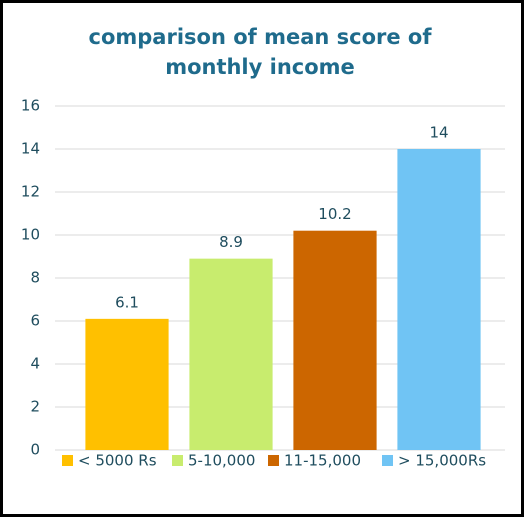 This screenshot has height=517, width=524. I want to click on data-label: 10.2, so click(334, 214).